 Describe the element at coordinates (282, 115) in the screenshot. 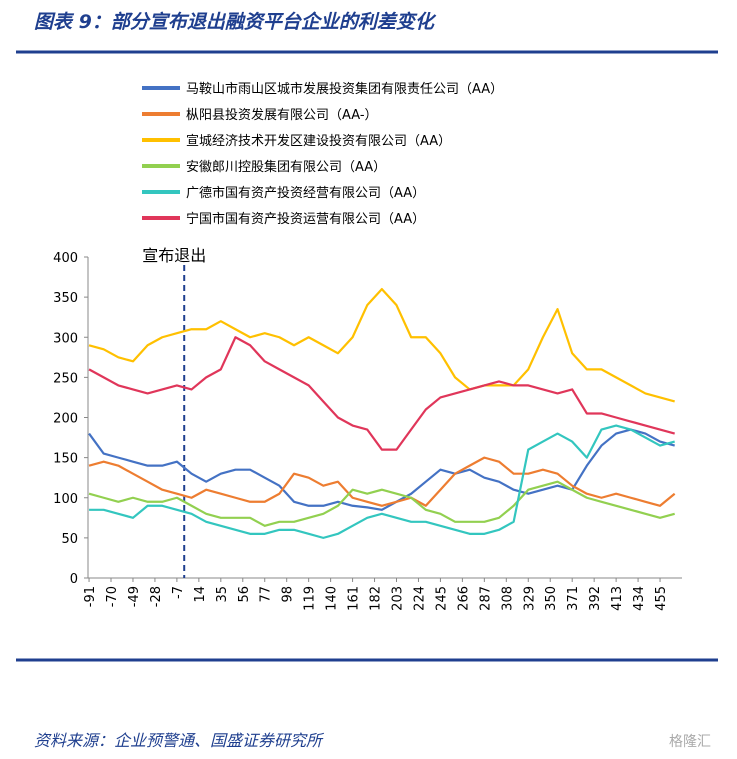

I see `legend-label: 枞阳县投资发展有限公司（AA-）` at that location.